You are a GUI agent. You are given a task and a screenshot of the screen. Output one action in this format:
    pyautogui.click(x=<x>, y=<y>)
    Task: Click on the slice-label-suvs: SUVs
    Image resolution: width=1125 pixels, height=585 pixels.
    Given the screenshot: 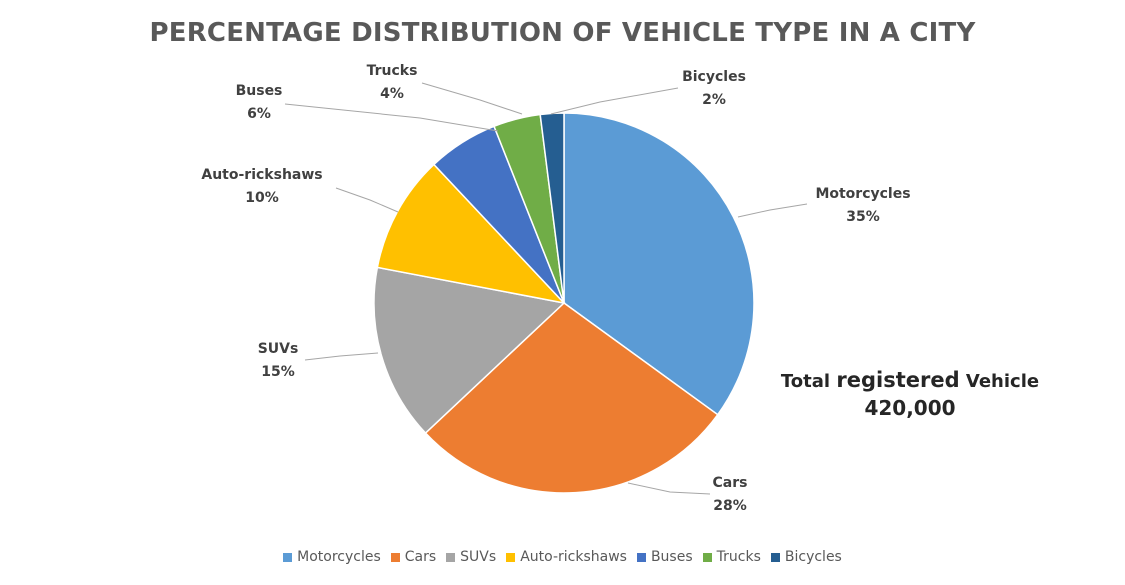 What is the action you would take?
    pyautogui.click(x=278, y=349)
    